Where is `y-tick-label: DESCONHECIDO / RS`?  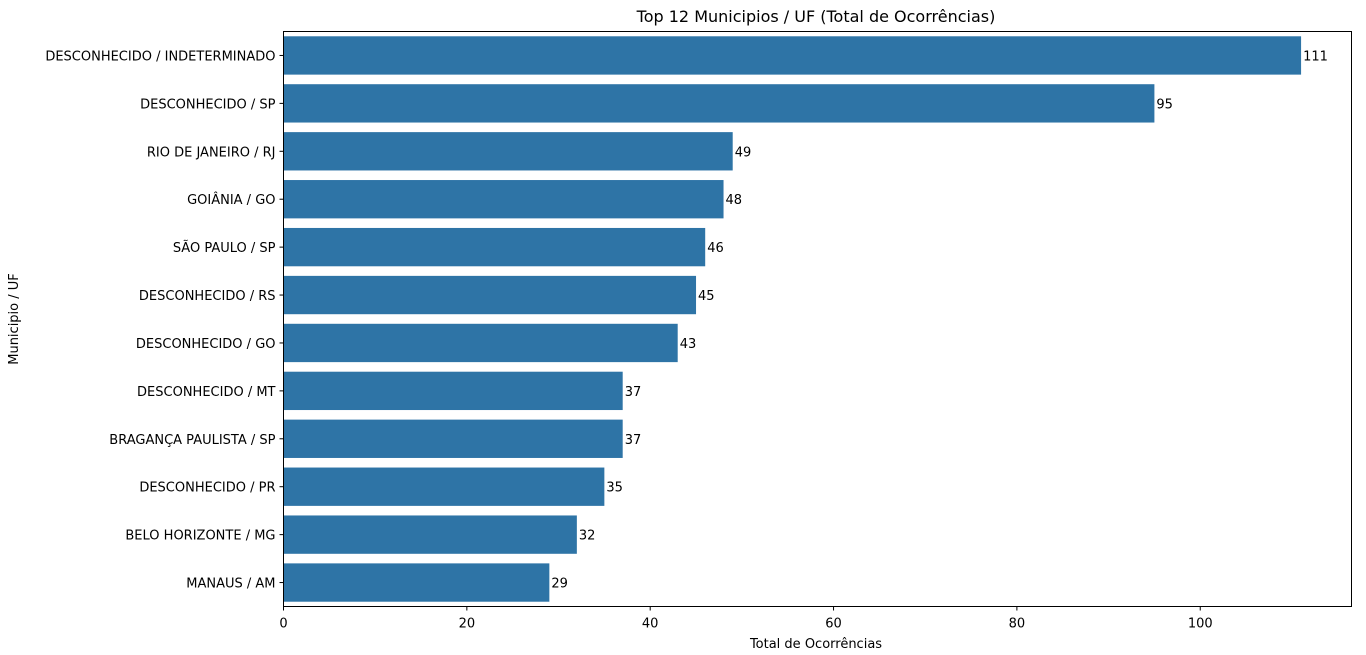 y-tick-label: DESCONHECIDO / RS is located at coordinates (207, 296).